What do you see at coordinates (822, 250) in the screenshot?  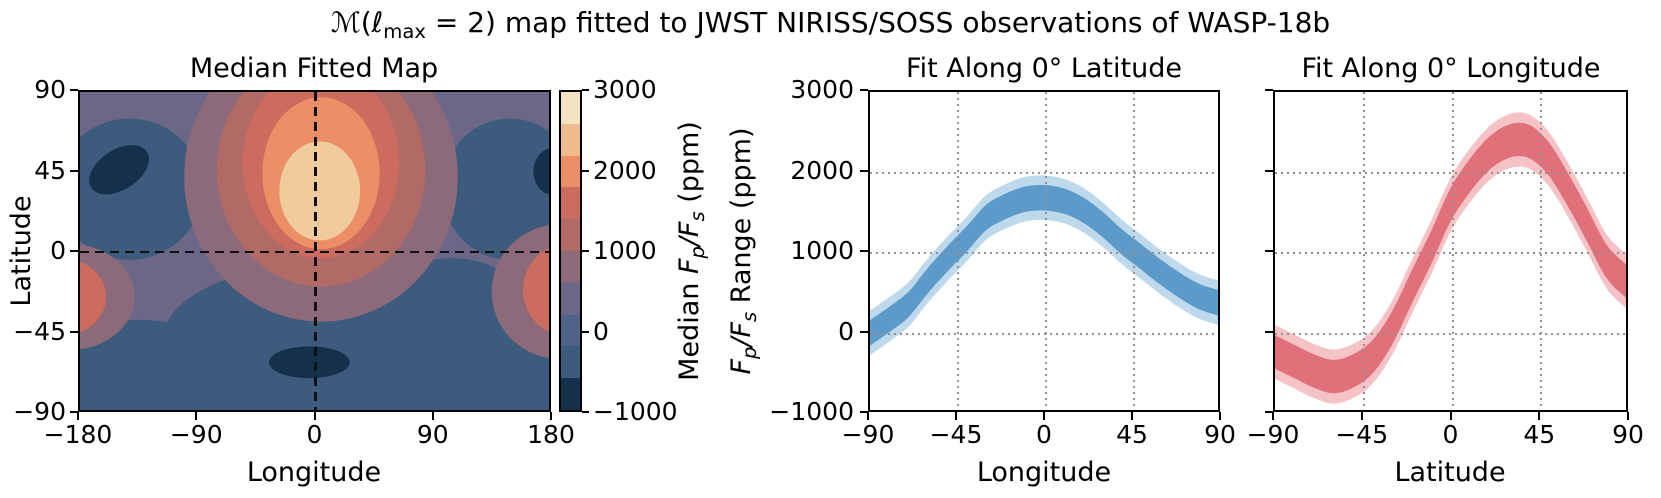 I see `y-tick-label: 1000` at bounding box center [822, 250].